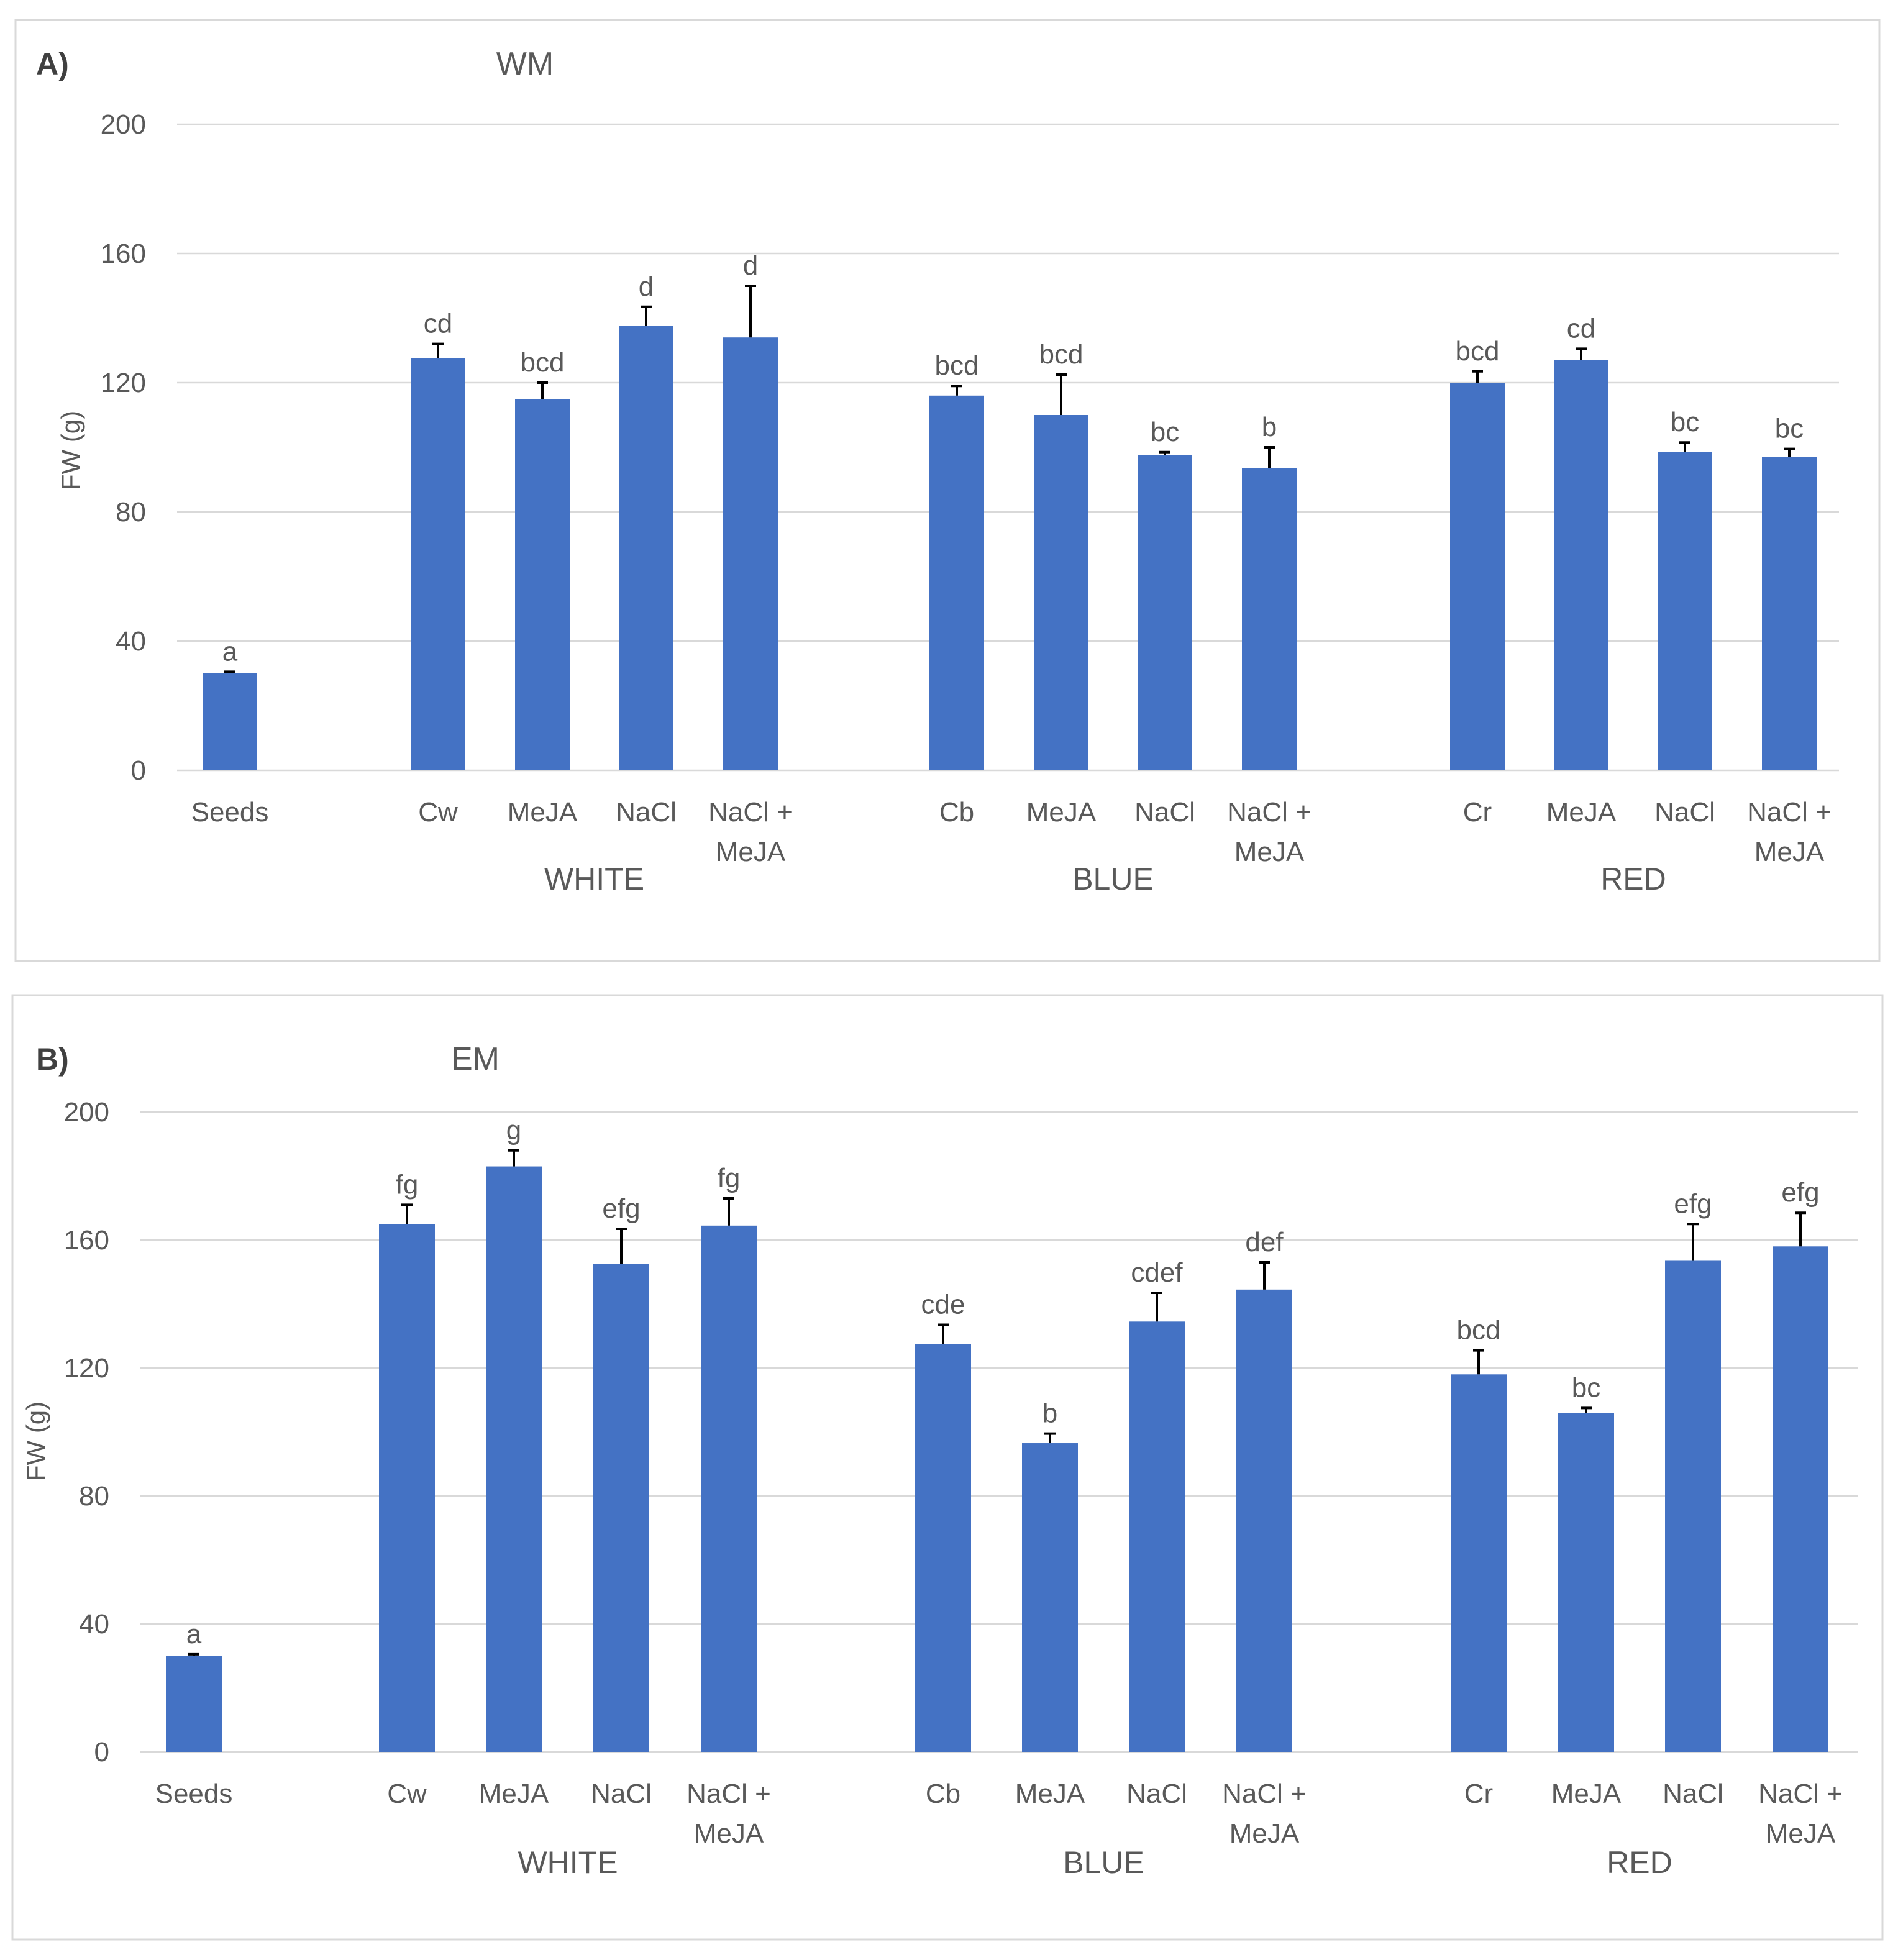 This screenshot has height=1960, width=1898. What do you see at coordinates (52, 1059) in the screenshot?
I see `panel-b-label: B)` at bounding box center [52, 1059].